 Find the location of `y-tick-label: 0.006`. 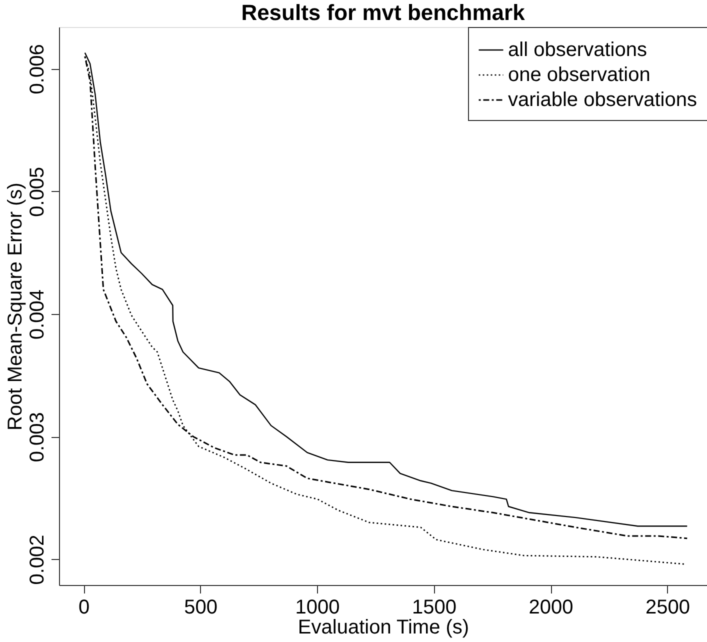

y-tick-label: 0.006 is located at coordinates (37, 69).